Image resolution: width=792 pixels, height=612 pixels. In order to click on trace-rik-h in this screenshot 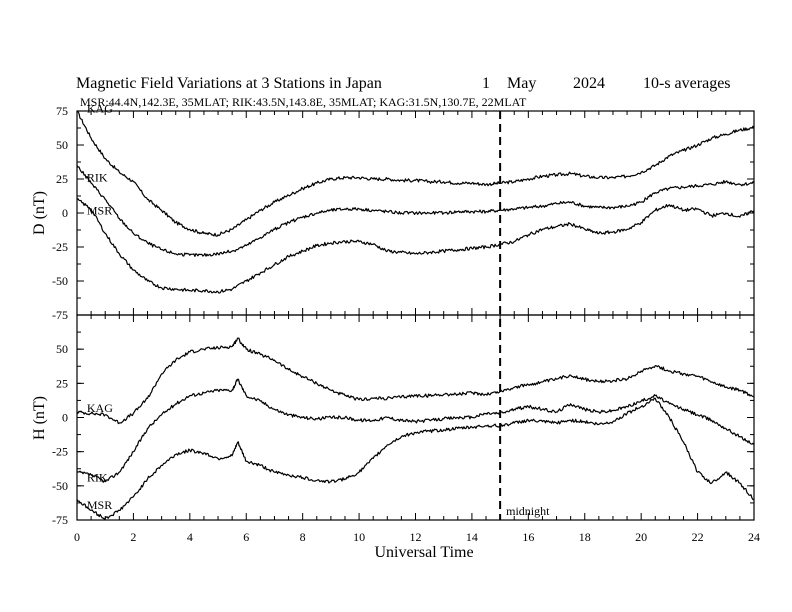, I will do `click(415, 430)`.